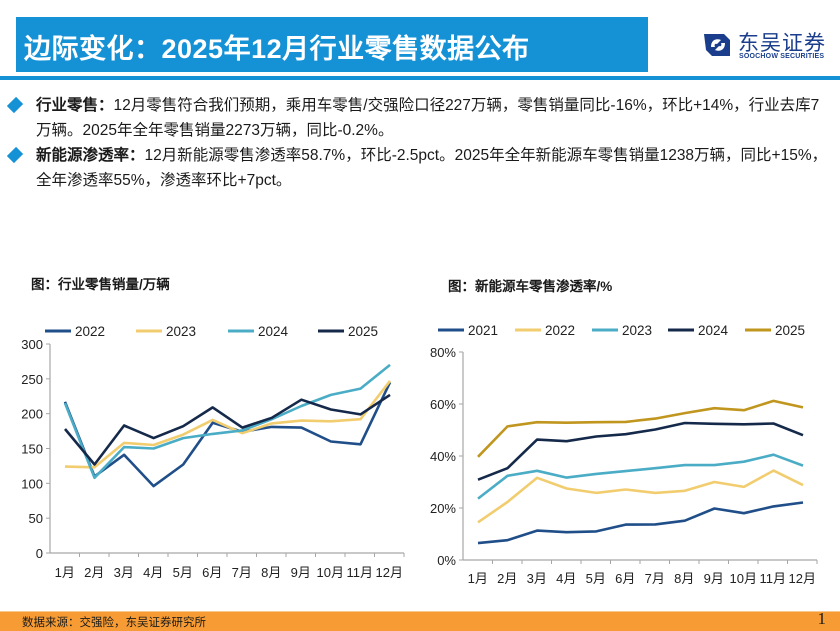  Describe the element at coordinates (32, 483) in the screenshot. I see `chart1-y-tick-label: 100` at that location.